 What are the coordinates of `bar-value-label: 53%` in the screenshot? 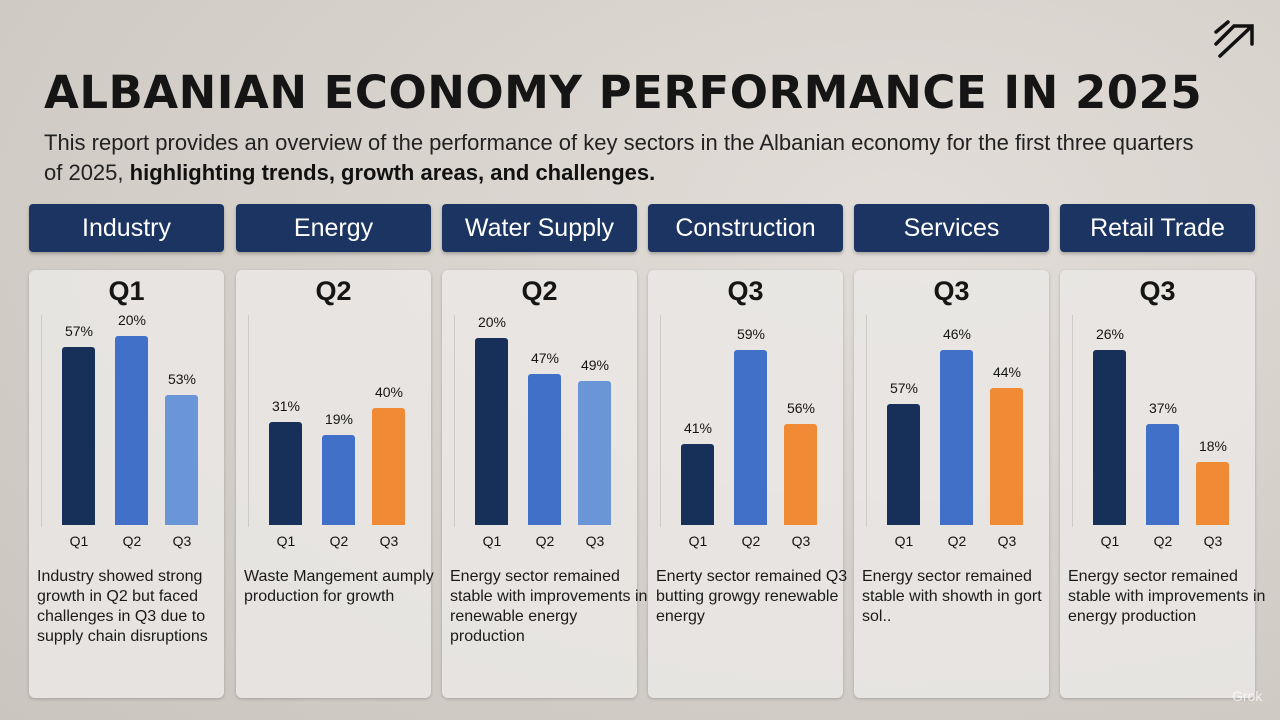 It's located at (182, 378).